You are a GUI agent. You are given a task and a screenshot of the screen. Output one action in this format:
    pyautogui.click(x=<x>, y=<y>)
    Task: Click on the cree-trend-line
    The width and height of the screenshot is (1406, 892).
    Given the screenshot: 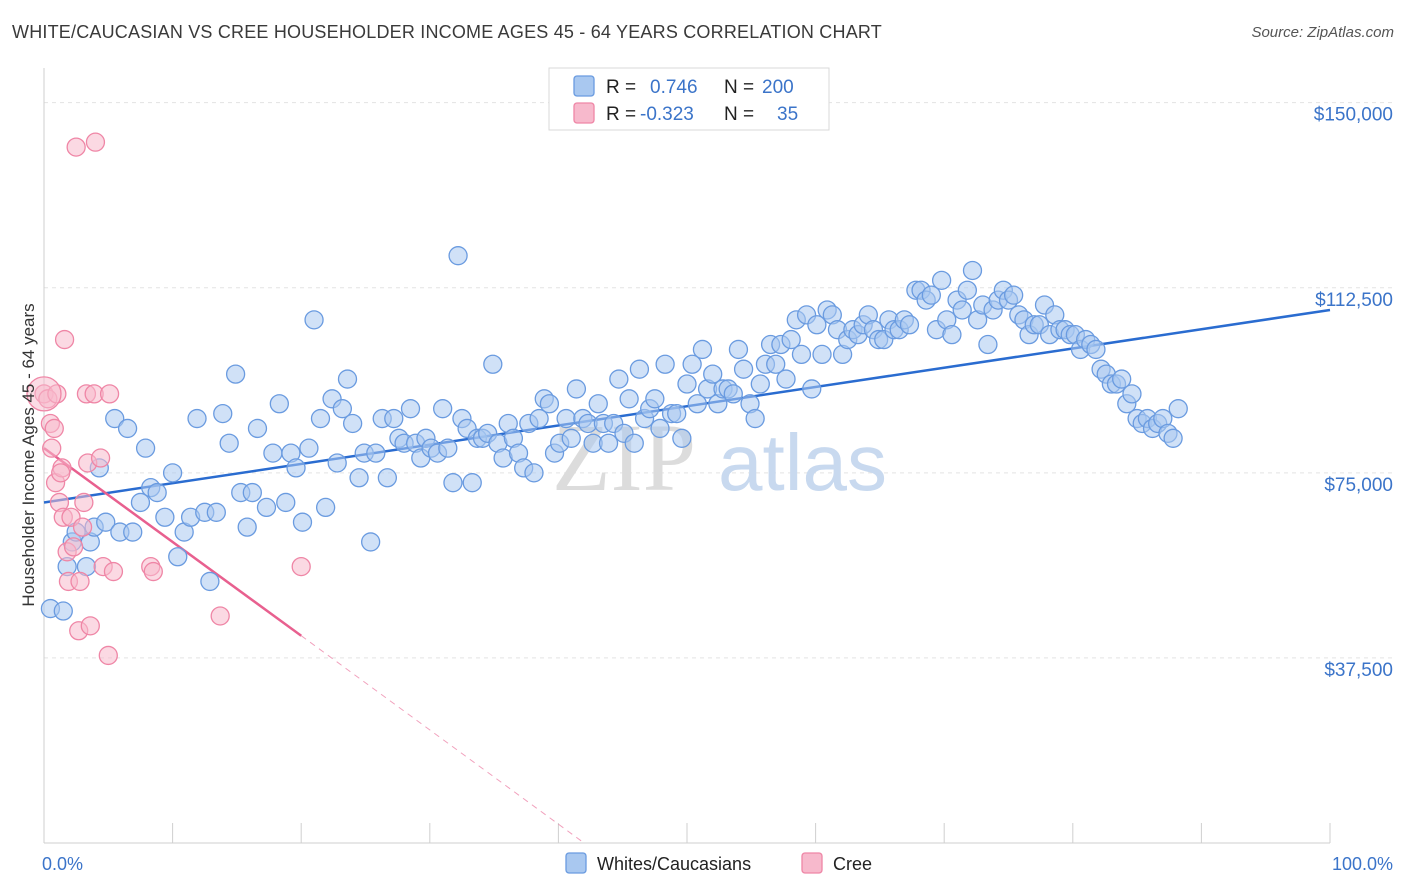 What is the action you would take?
    pyautogui.click(x=172, y=542)
    